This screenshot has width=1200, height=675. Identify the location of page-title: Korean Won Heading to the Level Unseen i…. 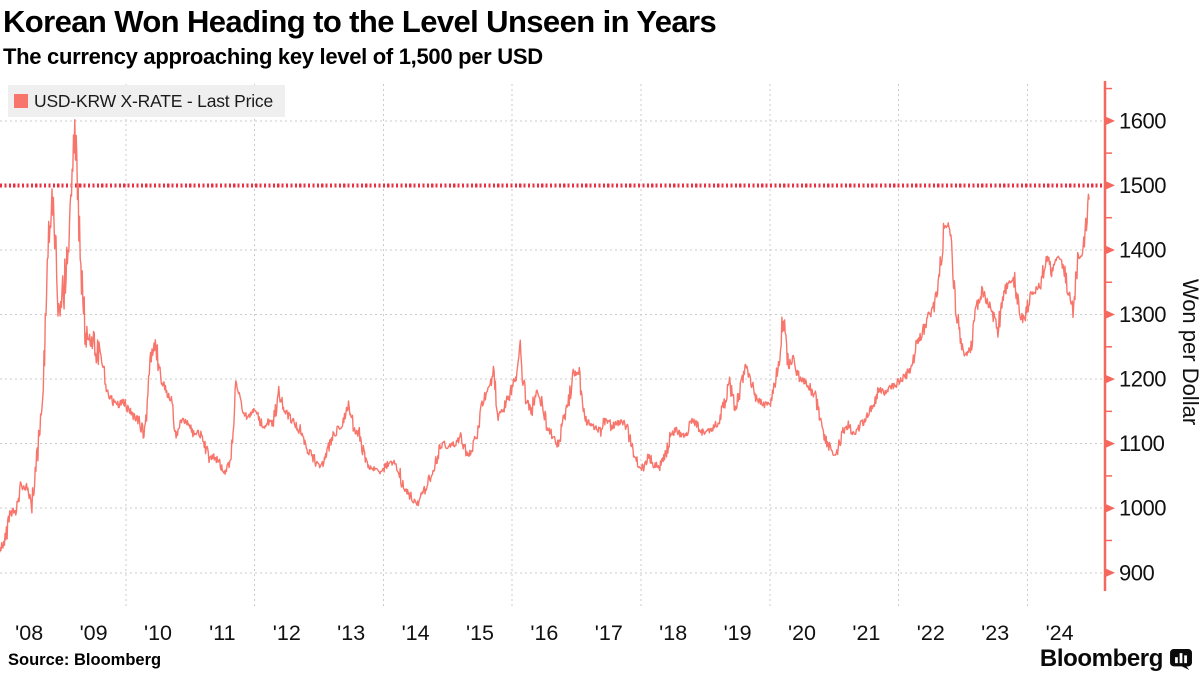
(360, 21).